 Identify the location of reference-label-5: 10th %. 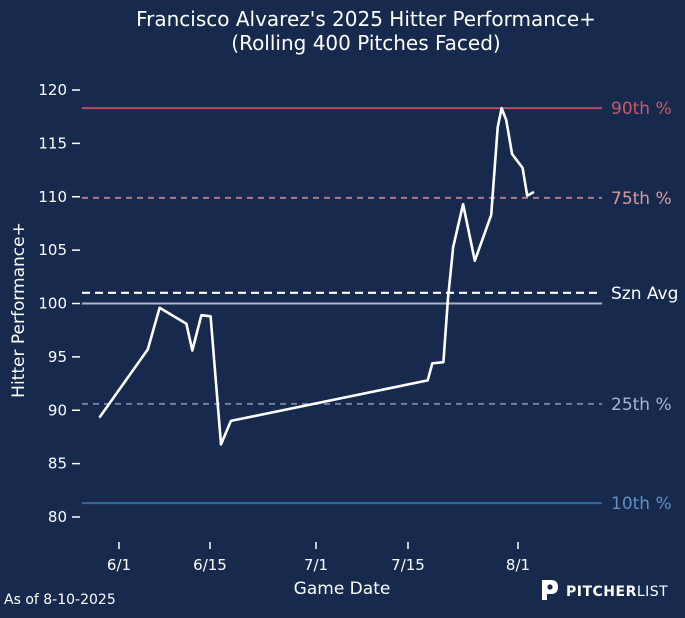
(641, 504).